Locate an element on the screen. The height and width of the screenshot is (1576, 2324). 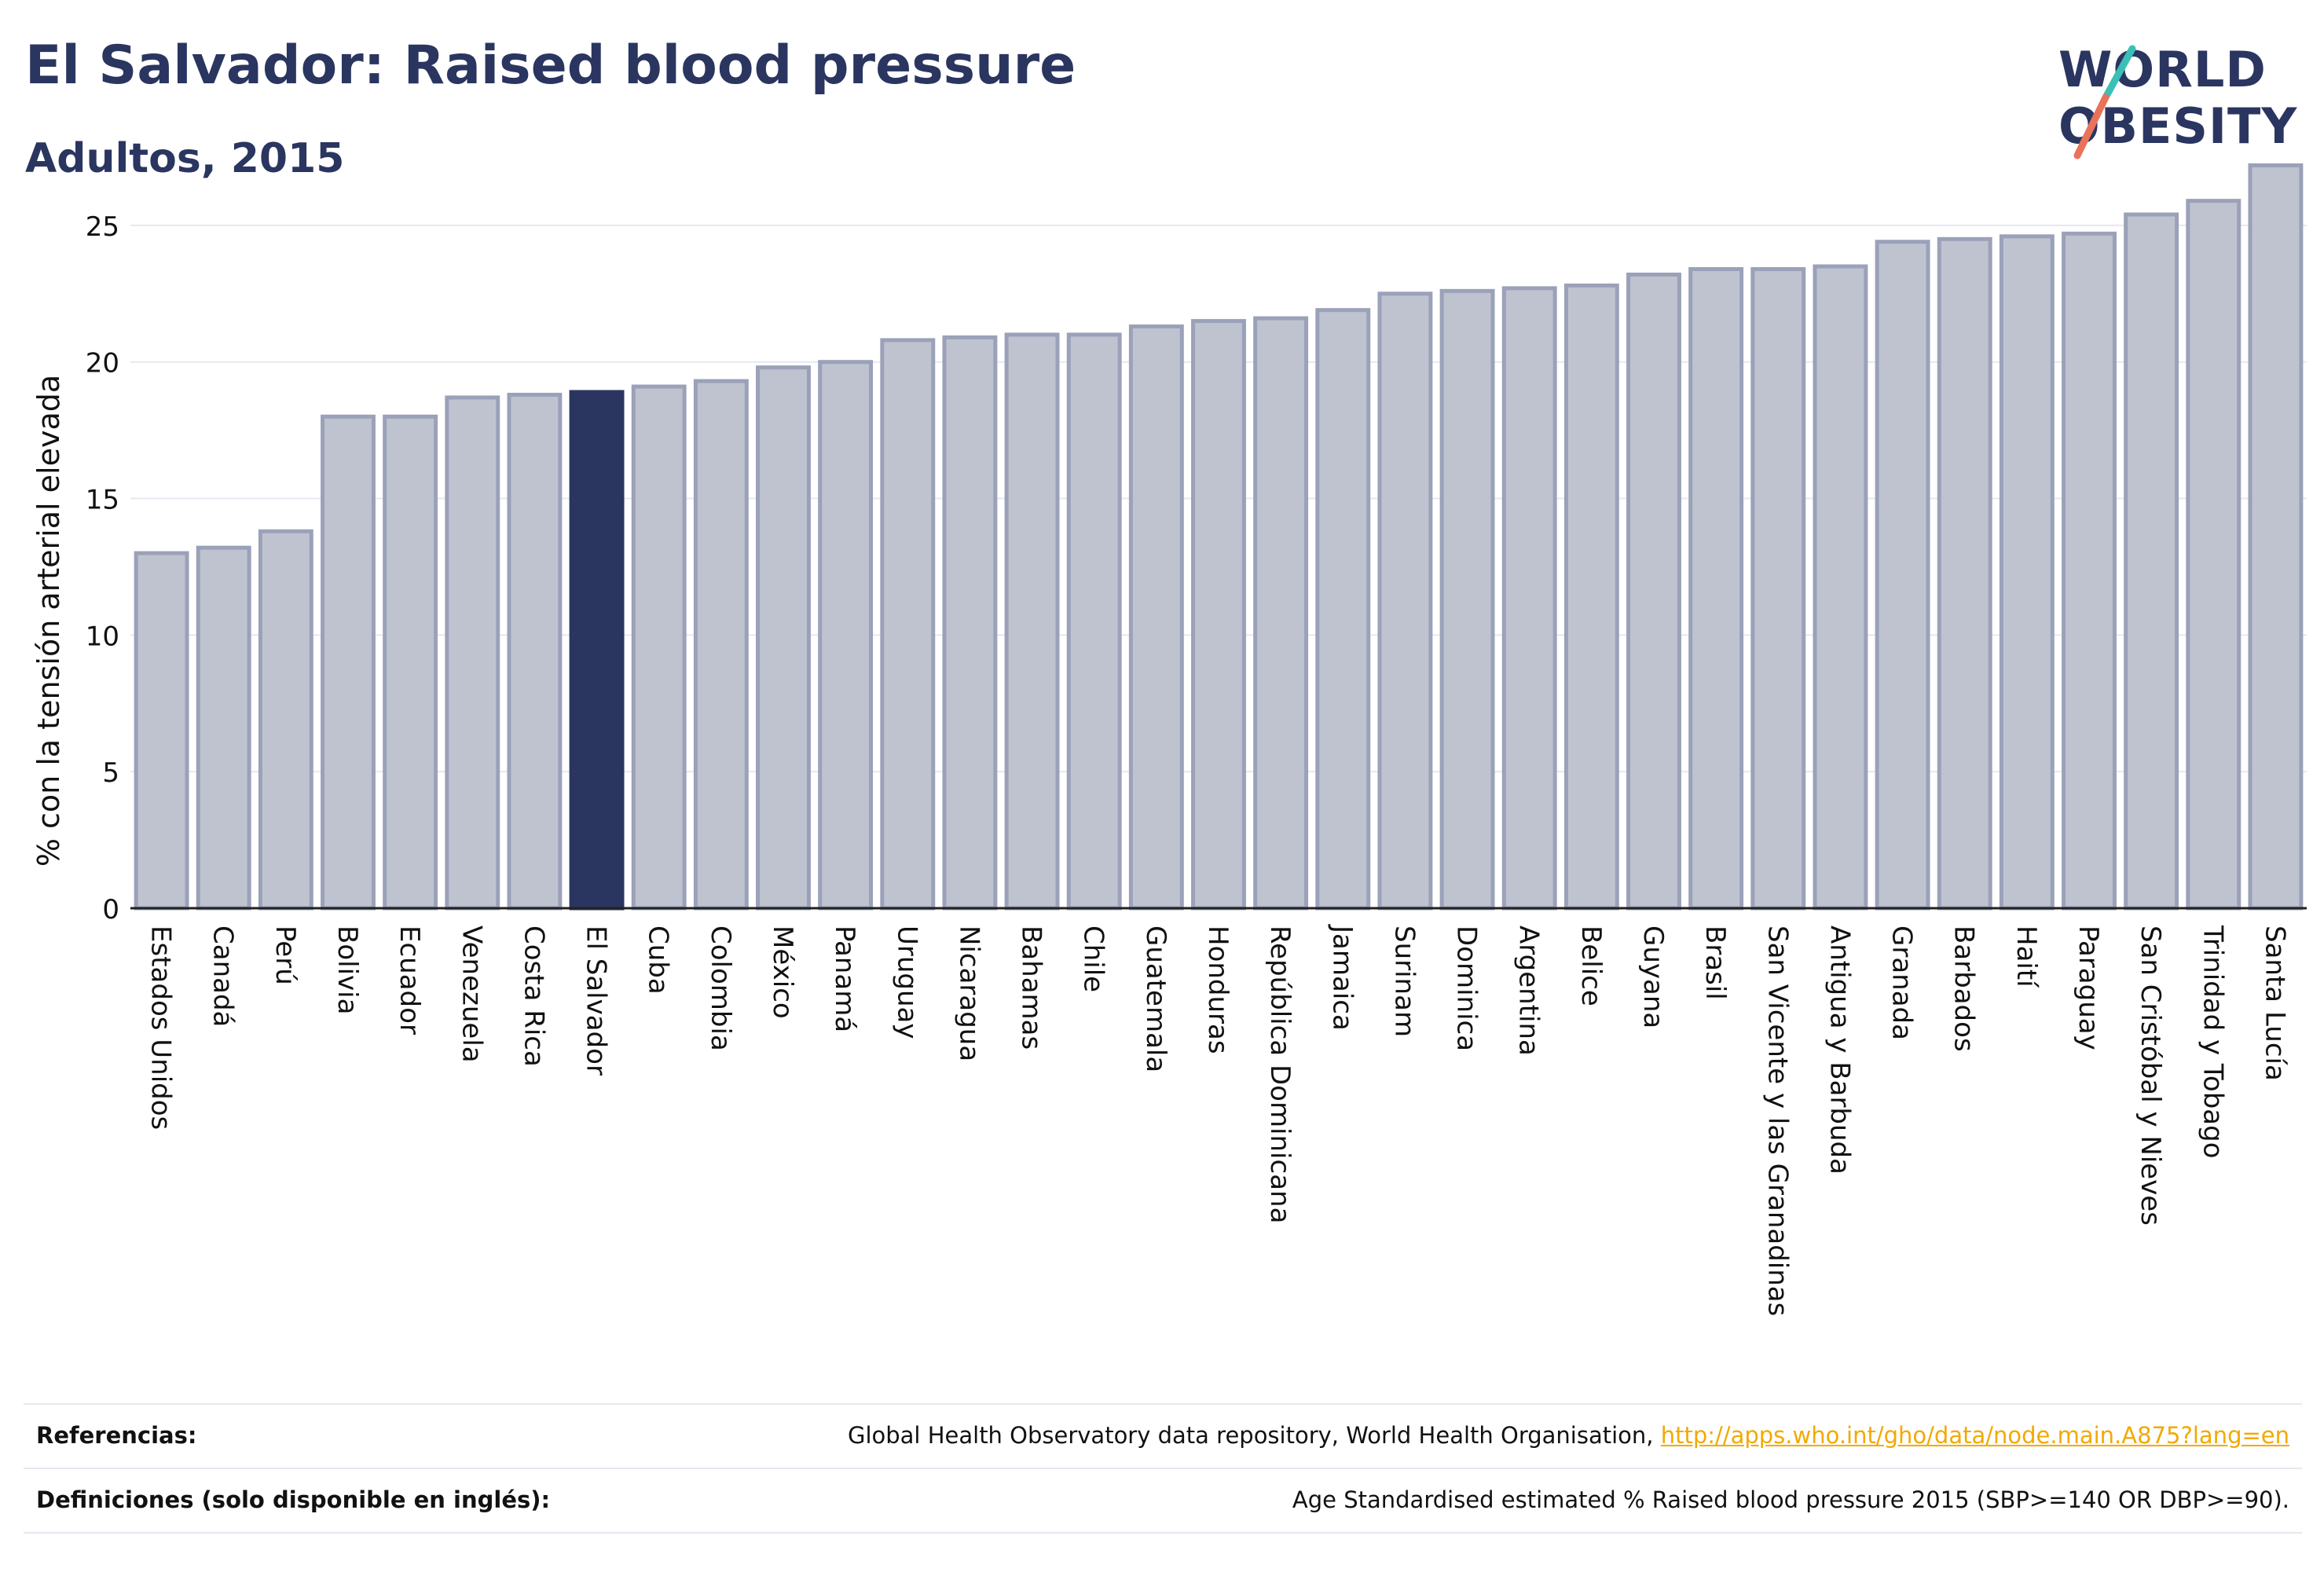
x-tick-label: Paraguay is located at coordinates (2088, 987).